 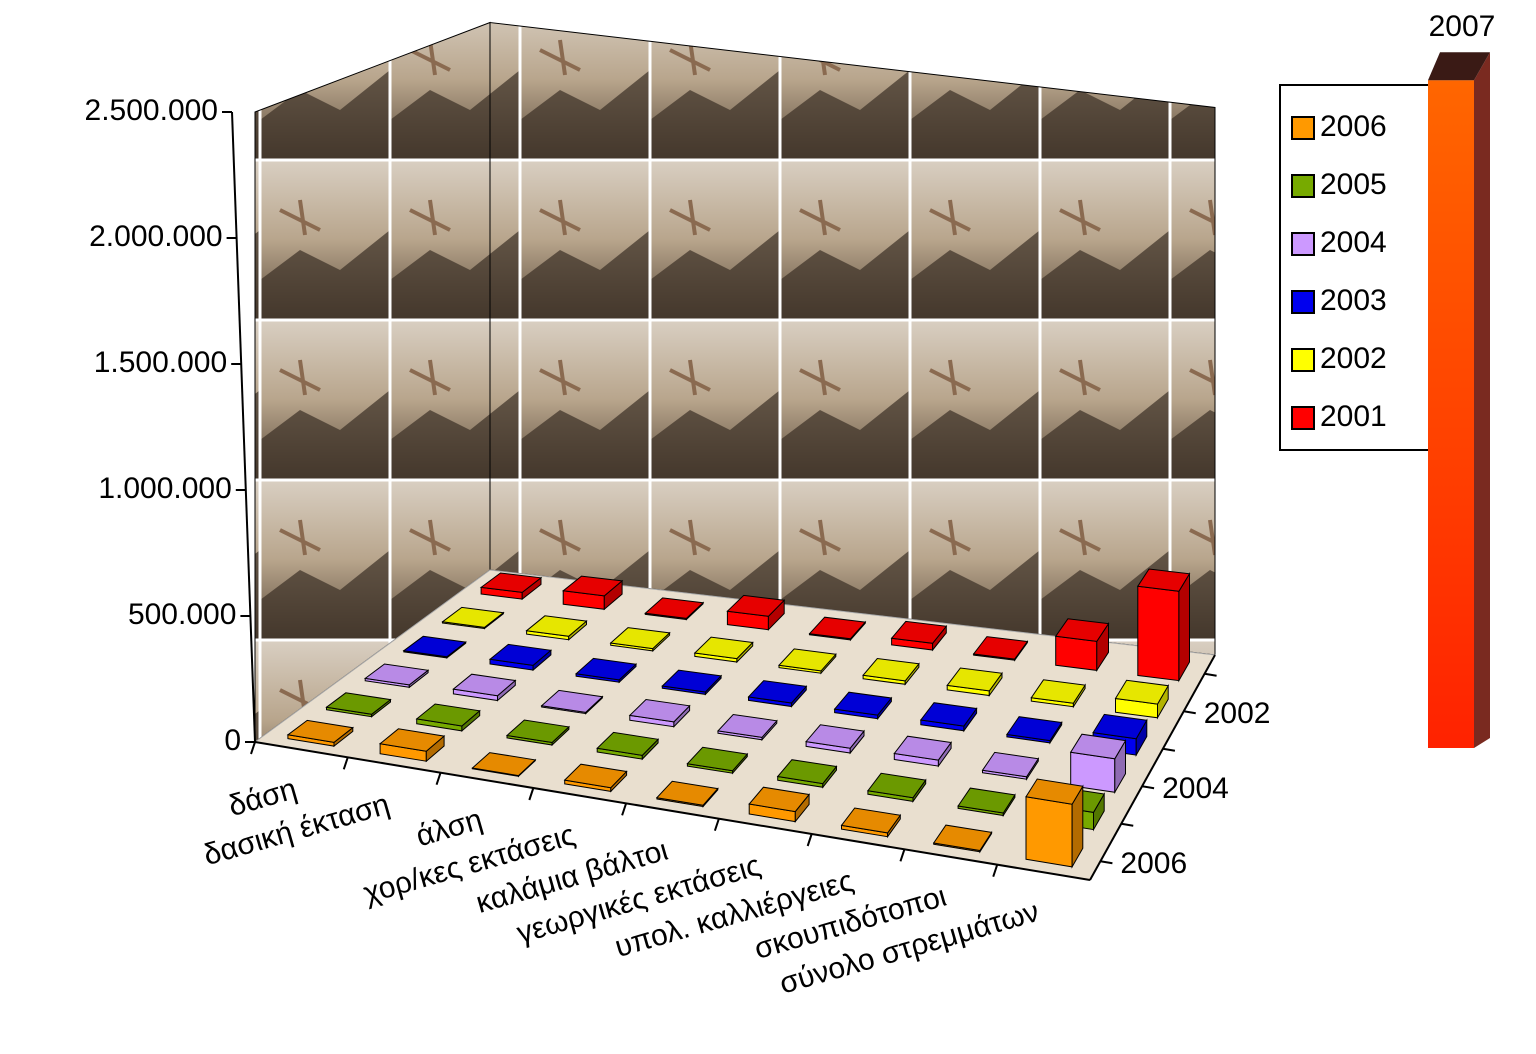 What do you see at coordinates (672, 811) in the screenshot?
I see `x-axis` at bounding box center [672, 811].